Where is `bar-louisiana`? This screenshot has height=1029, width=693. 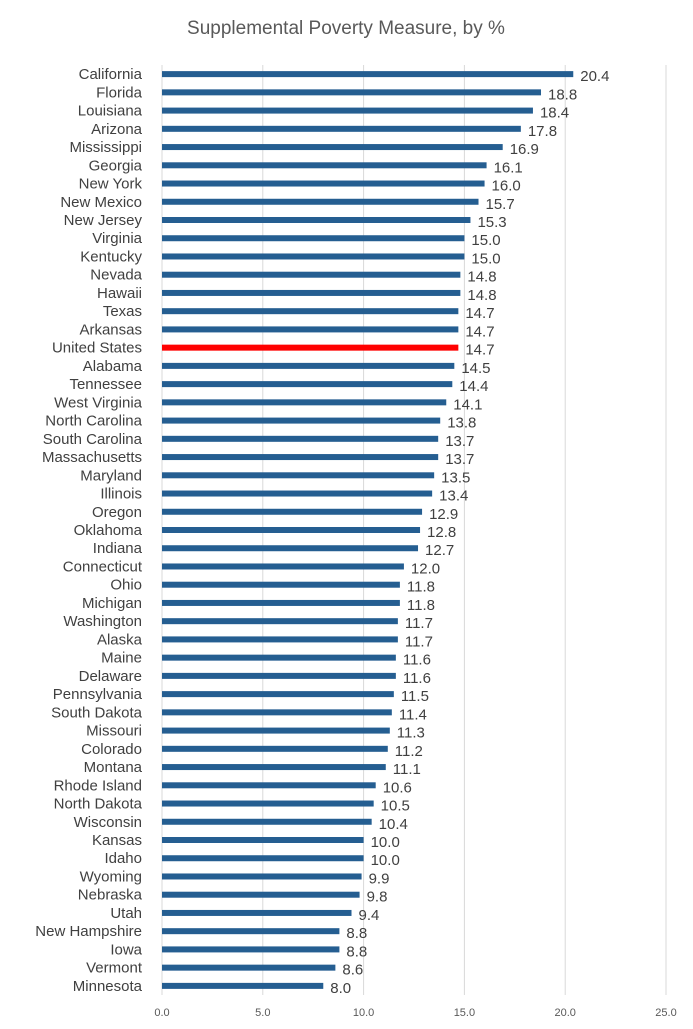
bar-louisiana is located at coordinates (347, 110).